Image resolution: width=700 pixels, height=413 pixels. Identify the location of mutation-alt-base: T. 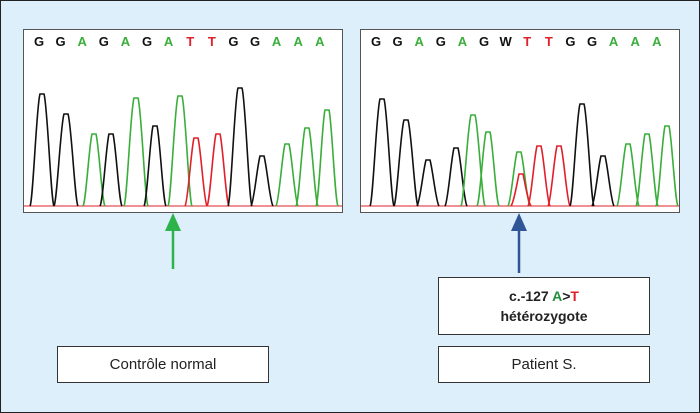
(574, 296).